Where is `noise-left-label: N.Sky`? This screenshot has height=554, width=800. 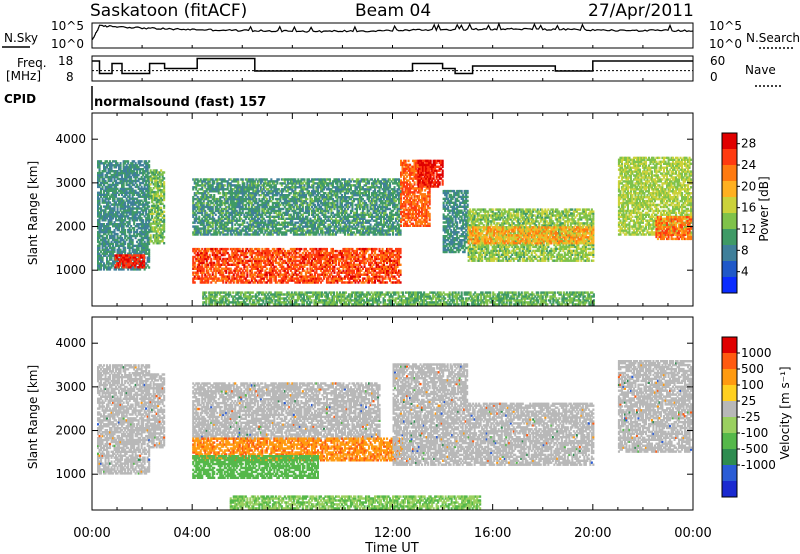
noise-left-label: N.Sky is located at coordinates (21, 38).